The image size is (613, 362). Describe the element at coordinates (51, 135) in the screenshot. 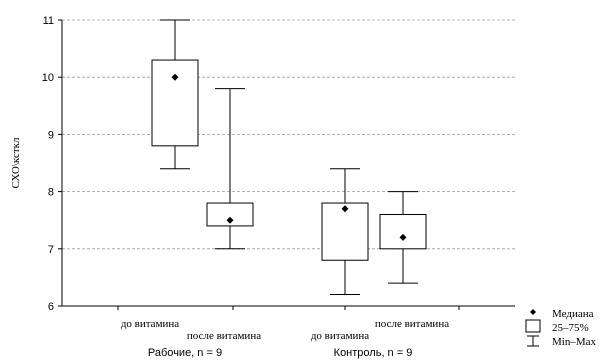

I see `y-tick-label: 9` at that location.